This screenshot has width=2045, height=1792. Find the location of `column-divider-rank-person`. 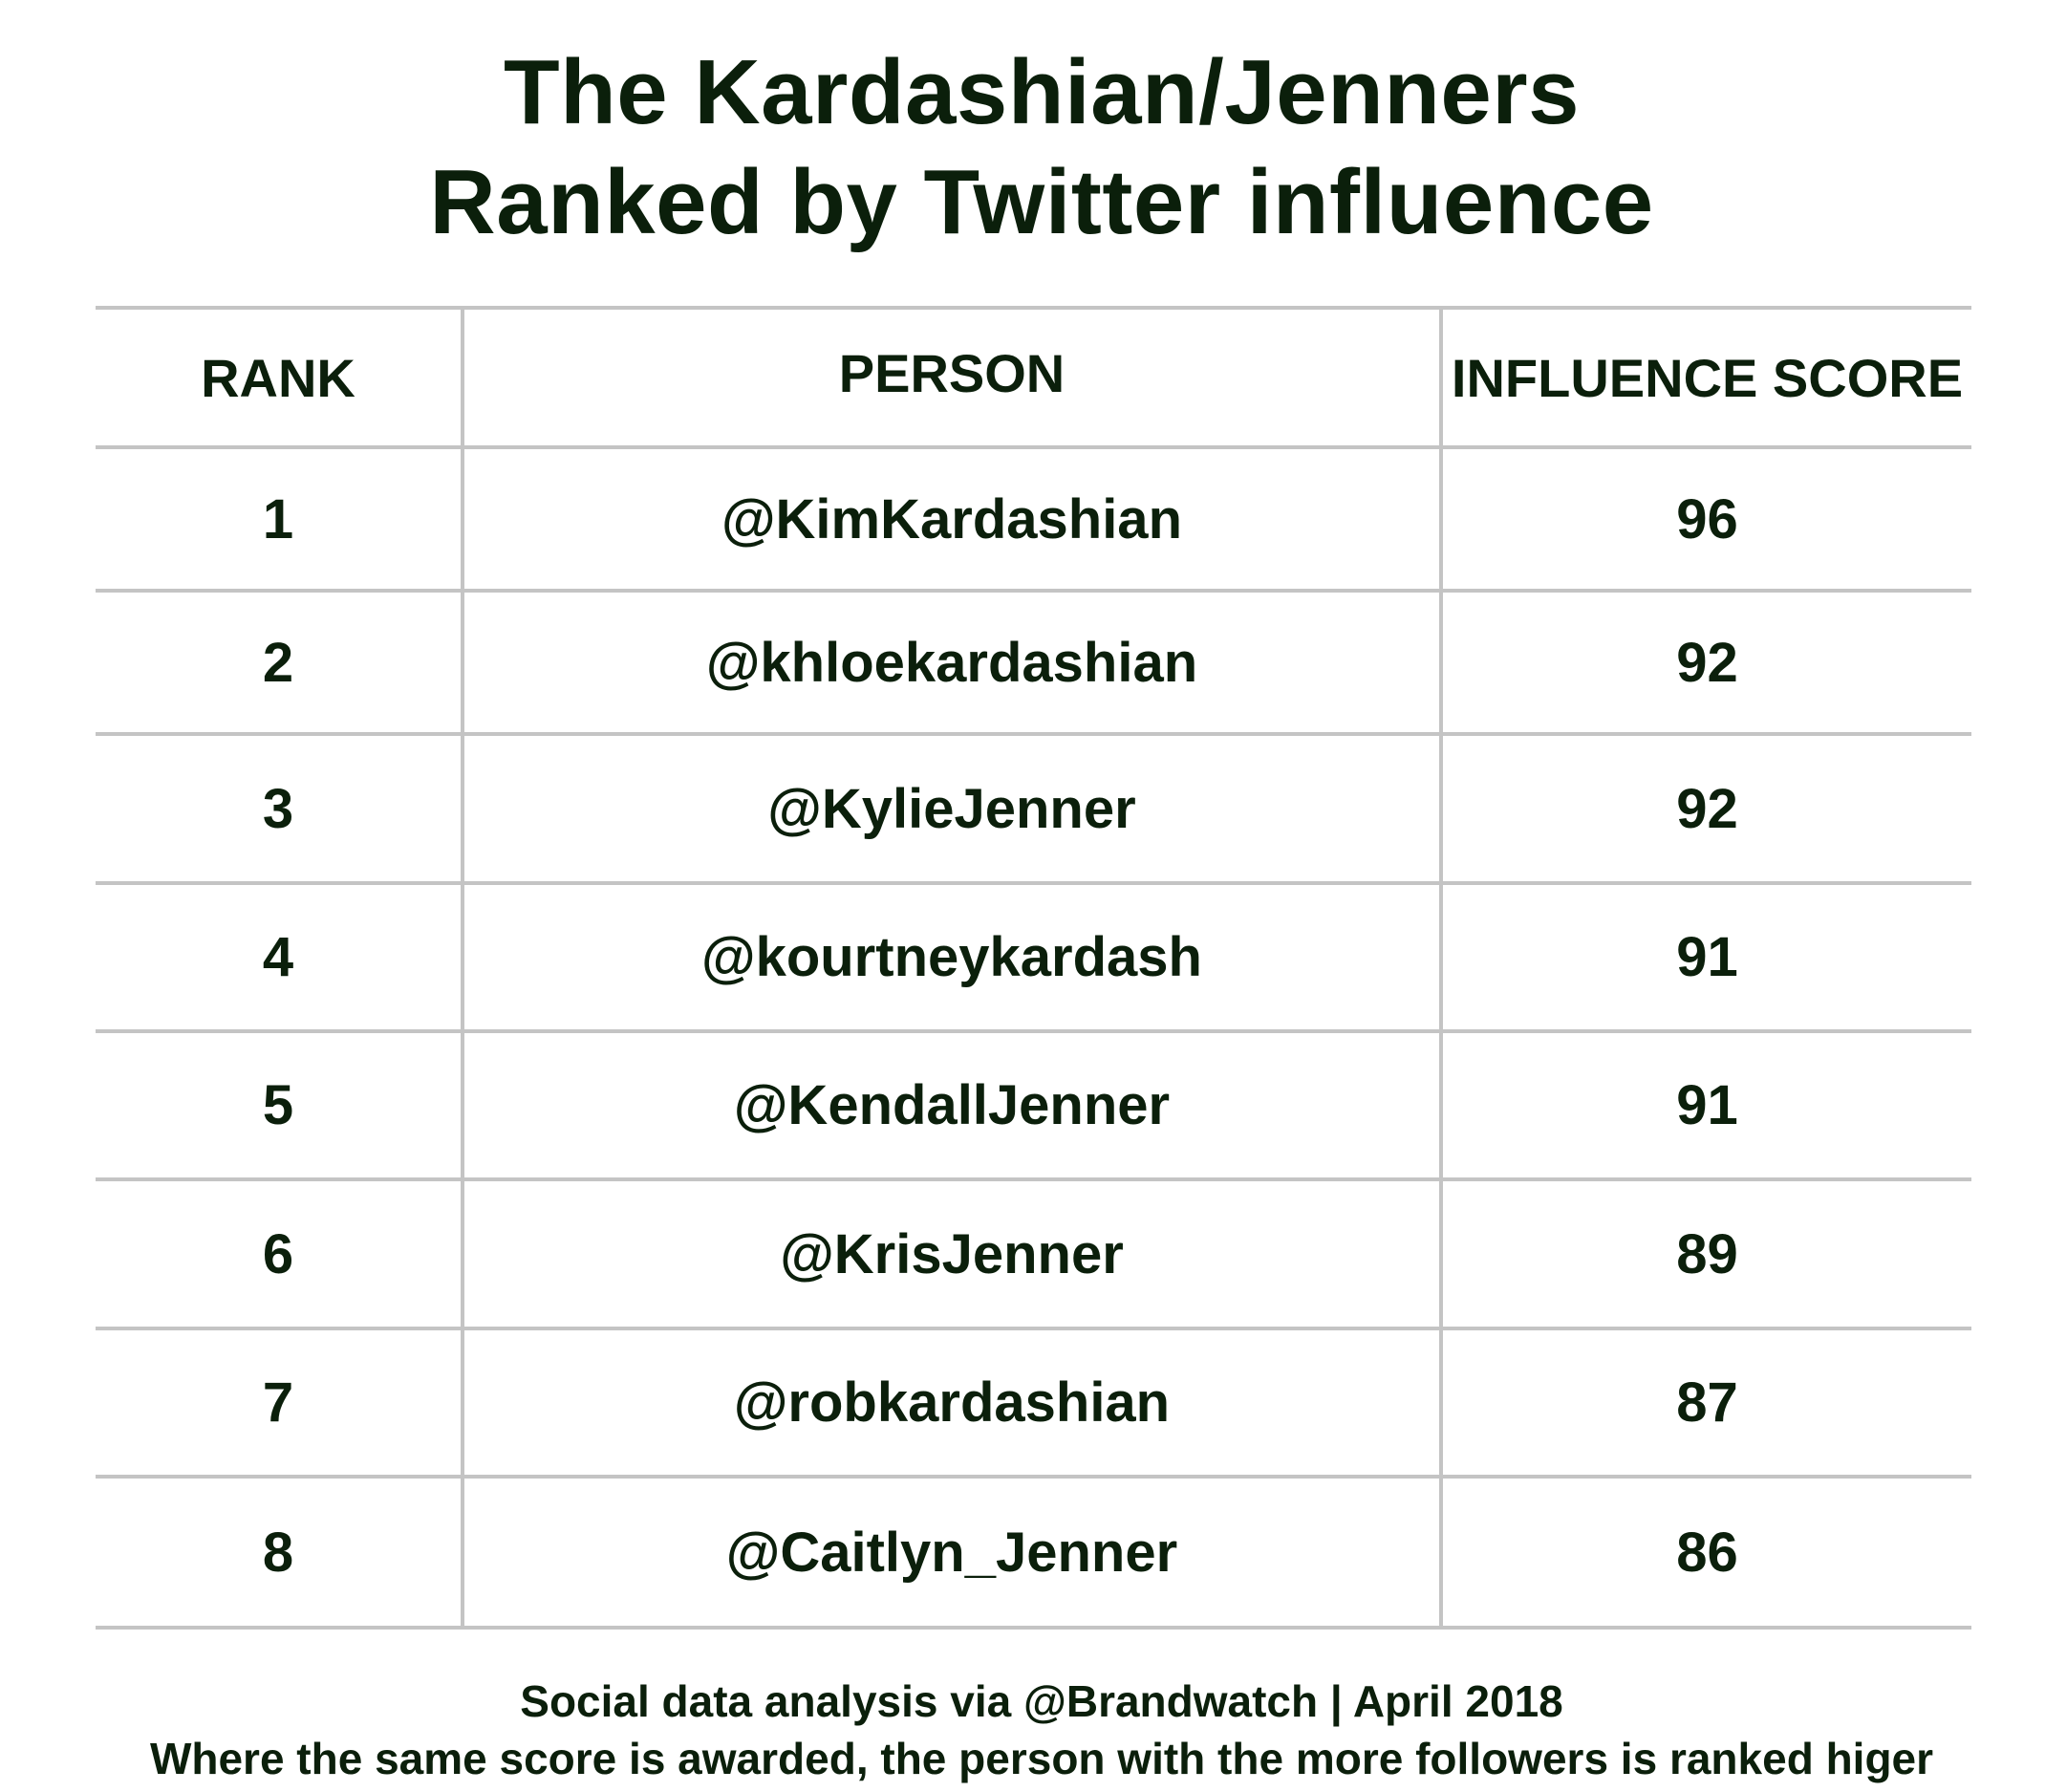

column-divider-rank-person is located at coordinates (462, 968).